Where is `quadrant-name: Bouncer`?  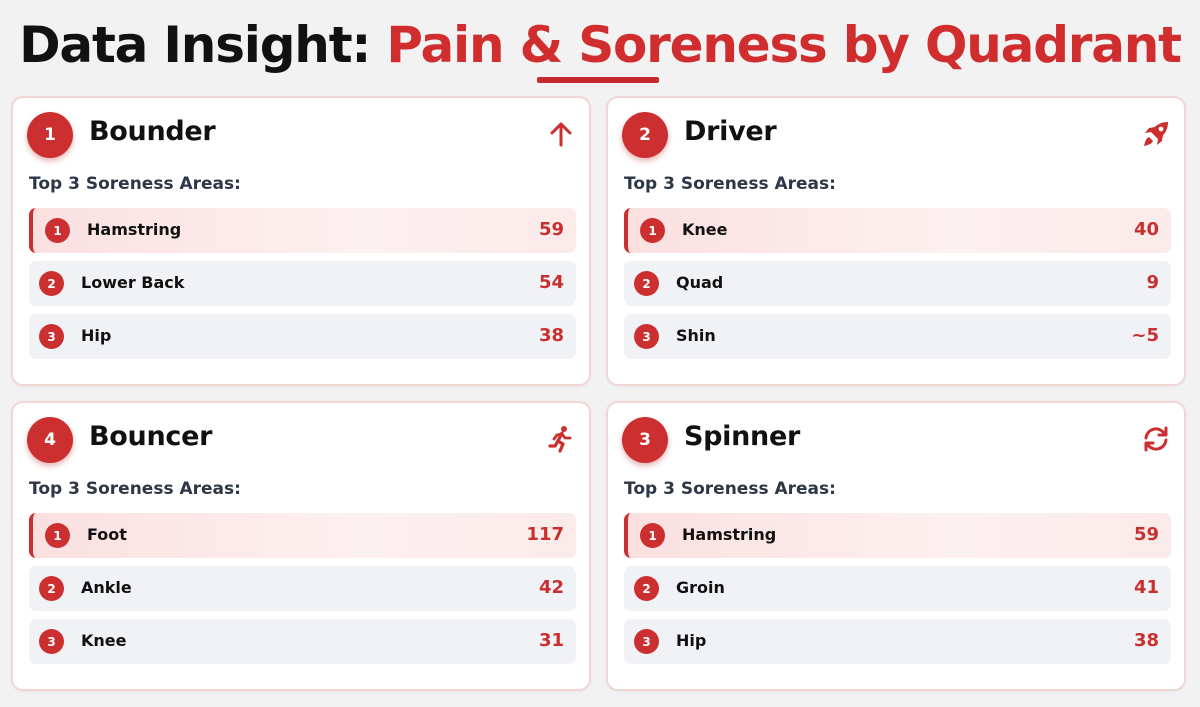
quadrant-name: Bouncer is located at coordinates (151, 436).